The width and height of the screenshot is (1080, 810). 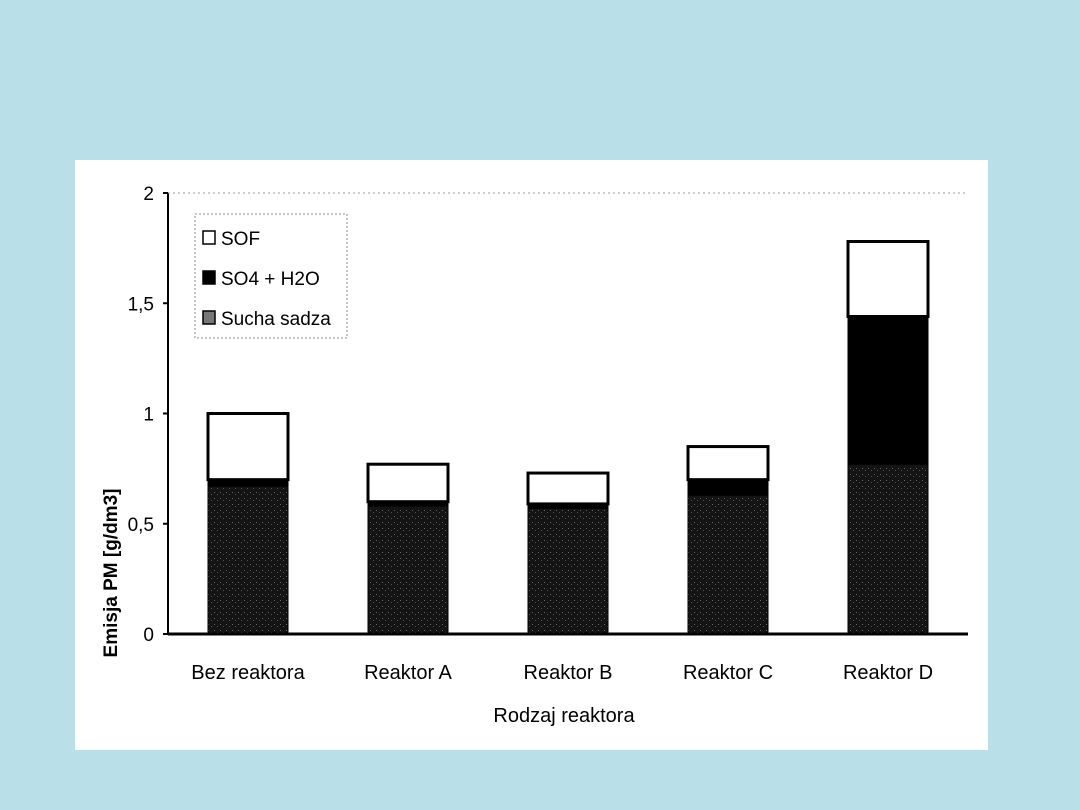 I want to click on legend-box, so click(x=271, y=276).